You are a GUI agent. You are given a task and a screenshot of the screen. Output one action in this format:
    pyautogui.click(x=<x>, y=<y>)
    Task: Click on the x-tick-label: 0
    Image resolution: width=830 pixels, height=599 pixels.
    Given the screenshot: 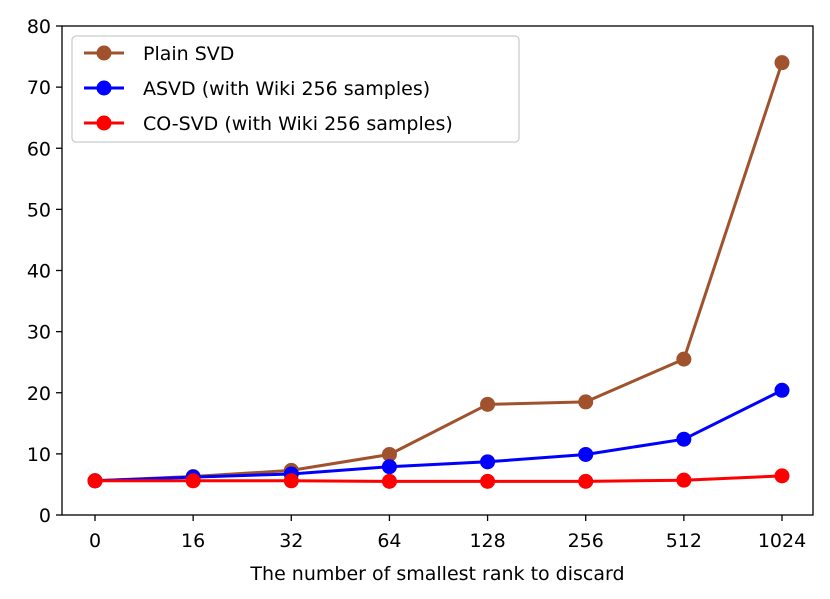 What is the action you would take?
    pyautogui.click(x=95, y=541)
    